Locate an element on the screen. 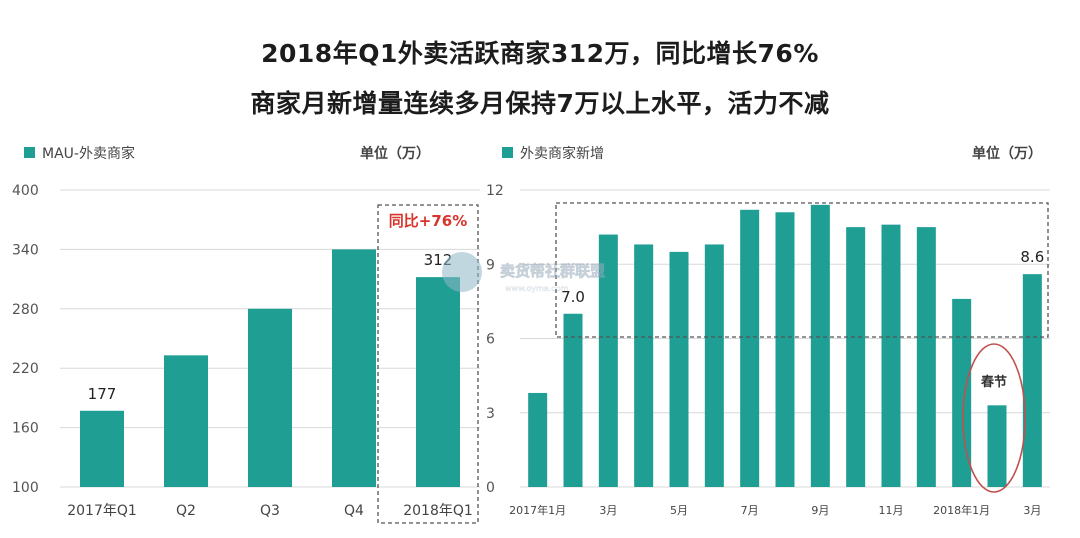  left-unit-label: 单位（万） is located at coordinates (395, 153).